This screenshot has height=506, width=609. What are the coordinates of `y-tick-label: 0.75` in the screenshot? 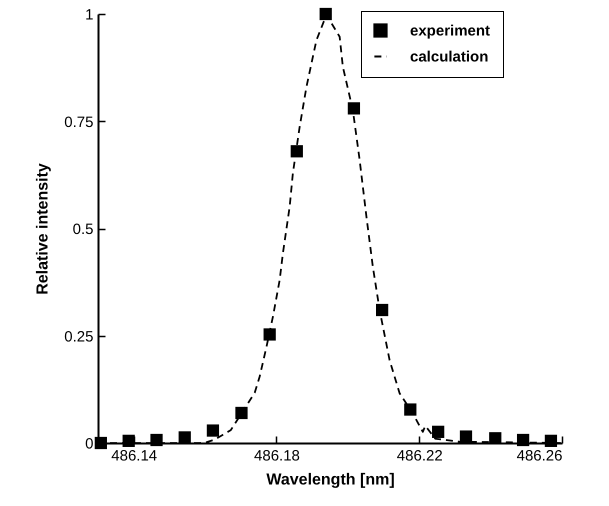 It's located at (79, 122).